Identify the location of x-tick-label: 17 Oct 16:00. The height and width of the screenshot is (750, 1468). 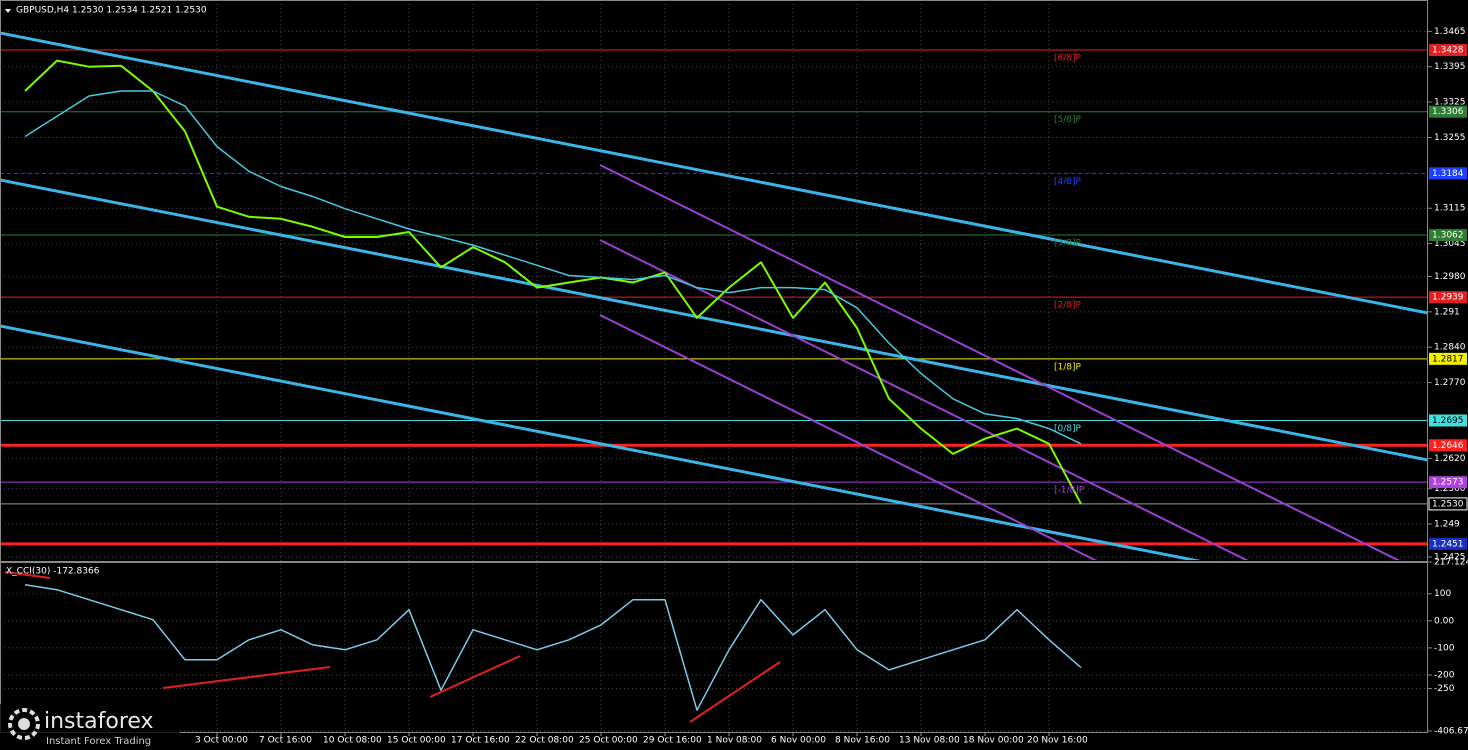
(480, 741).